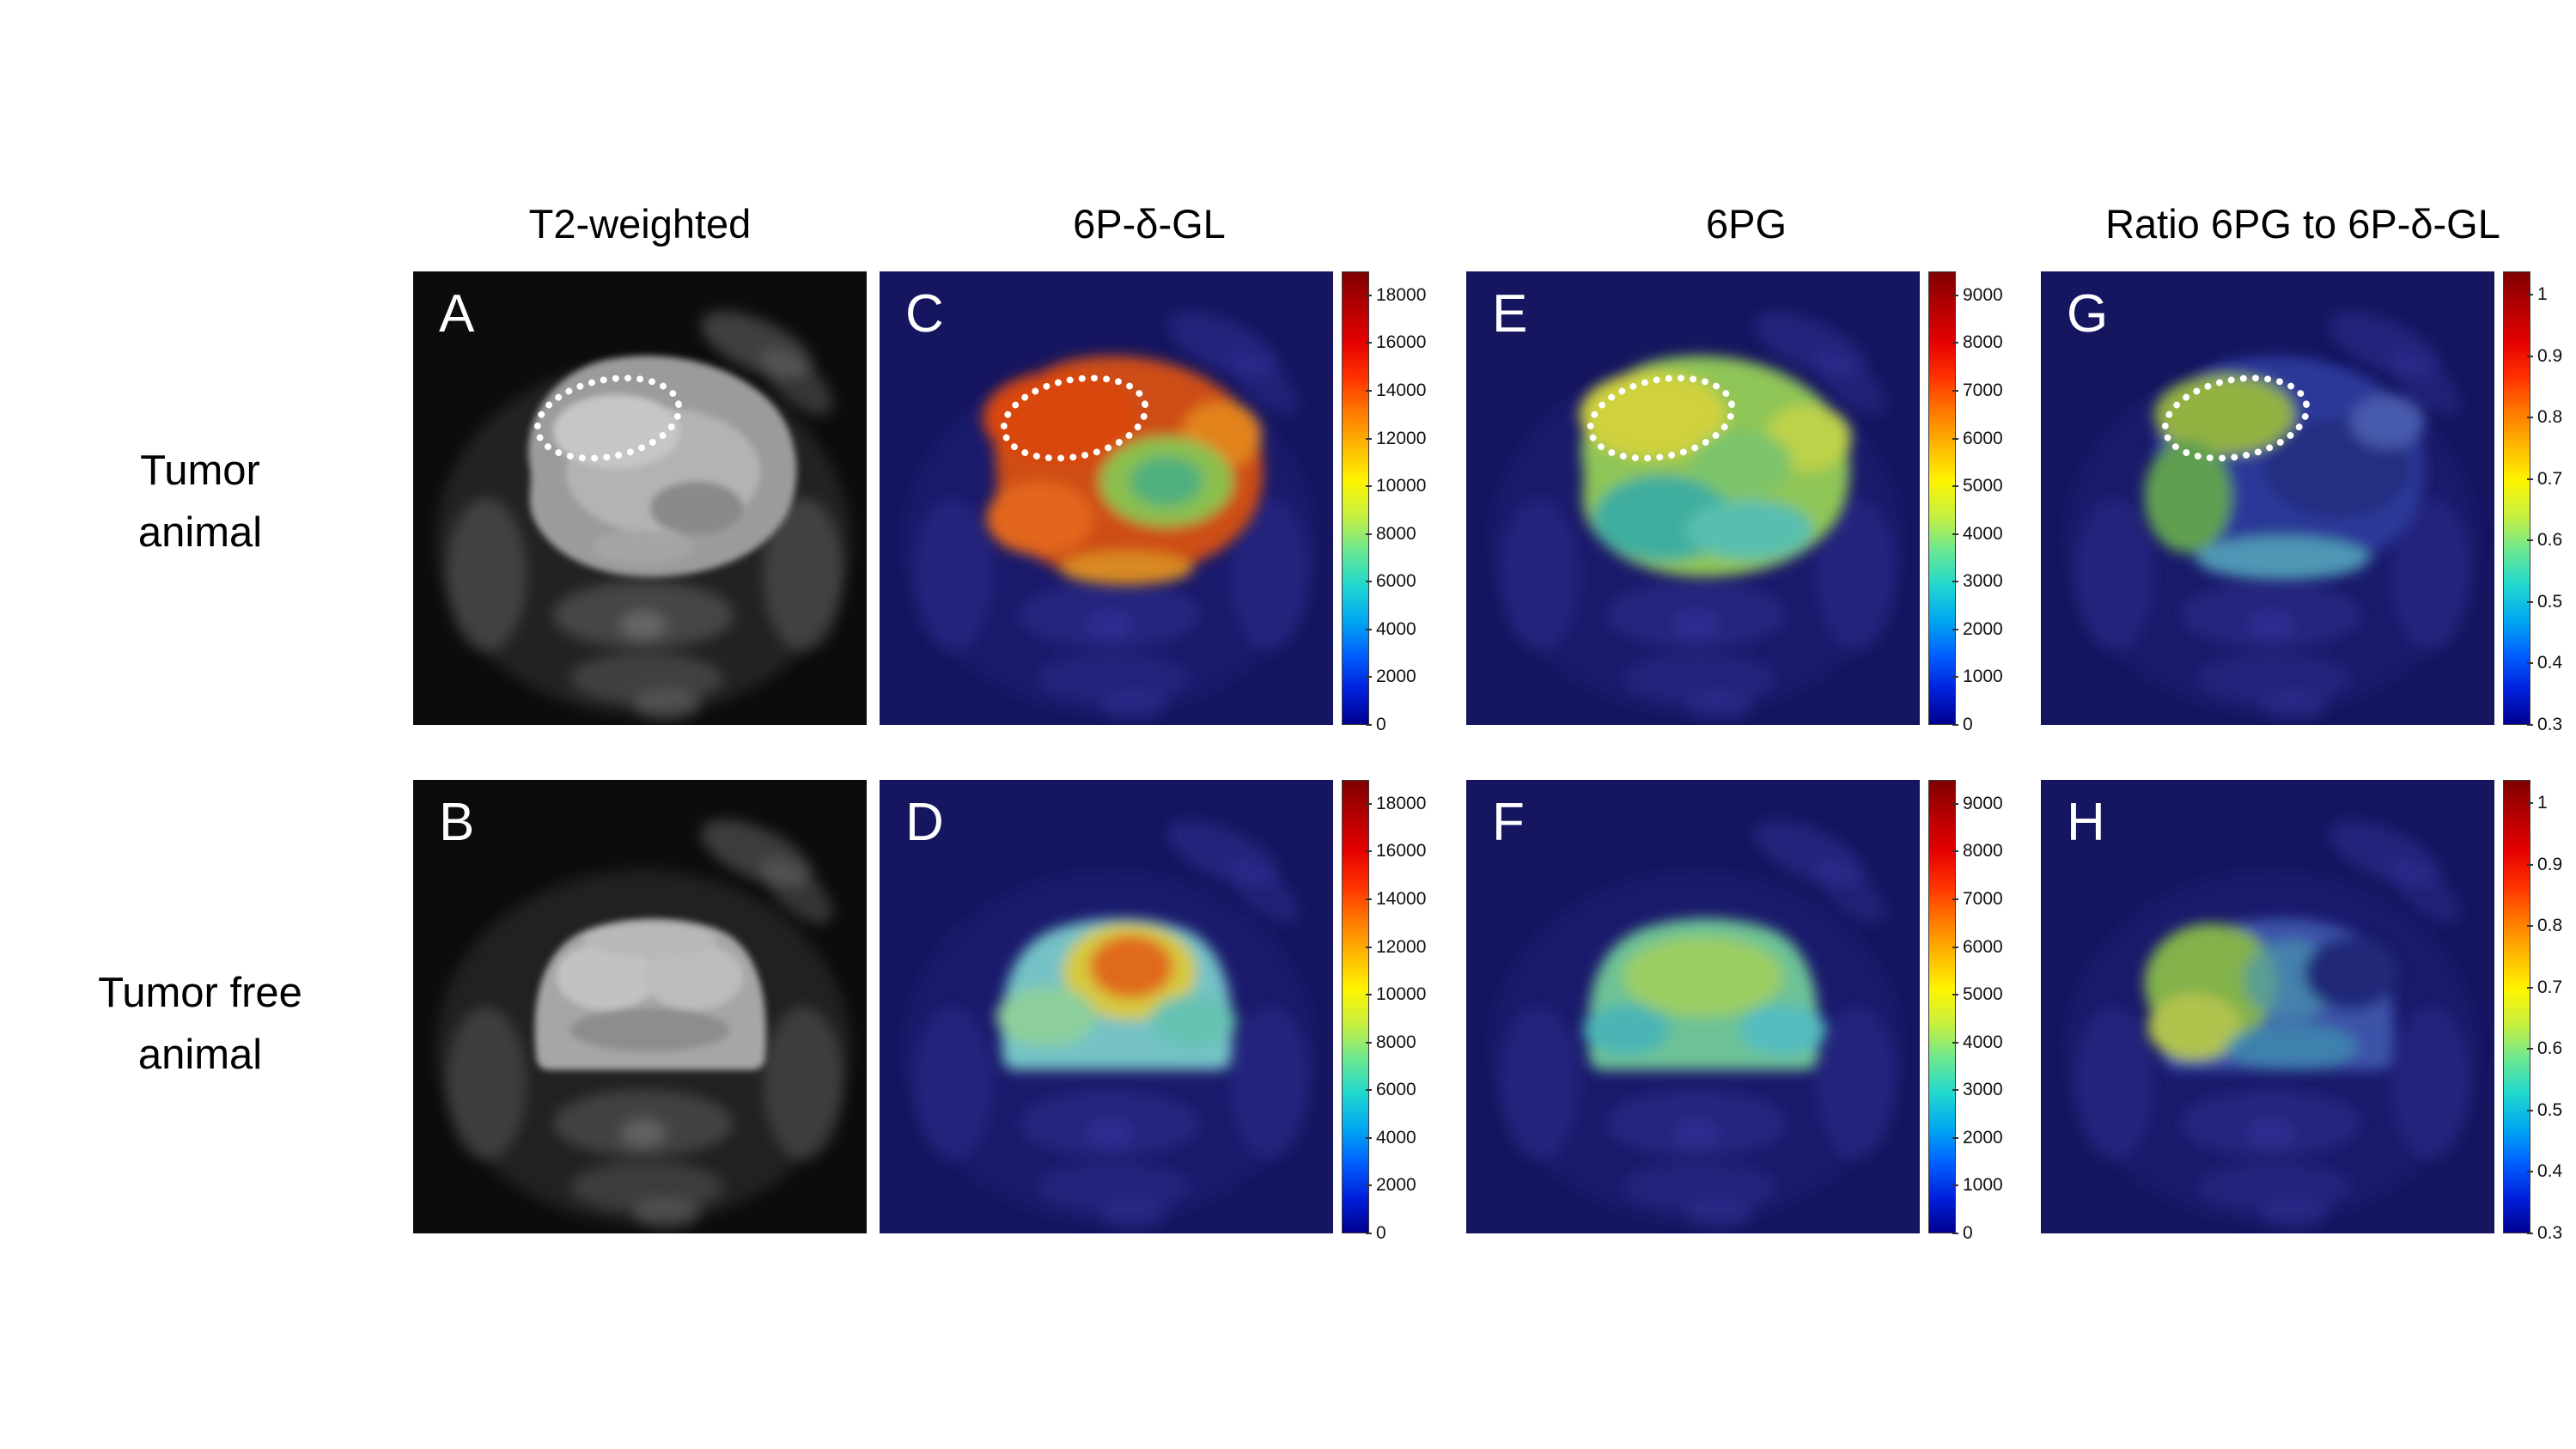 The image size is (2576, 1449). I want to click on mri-image-G, so click(2267, 498).